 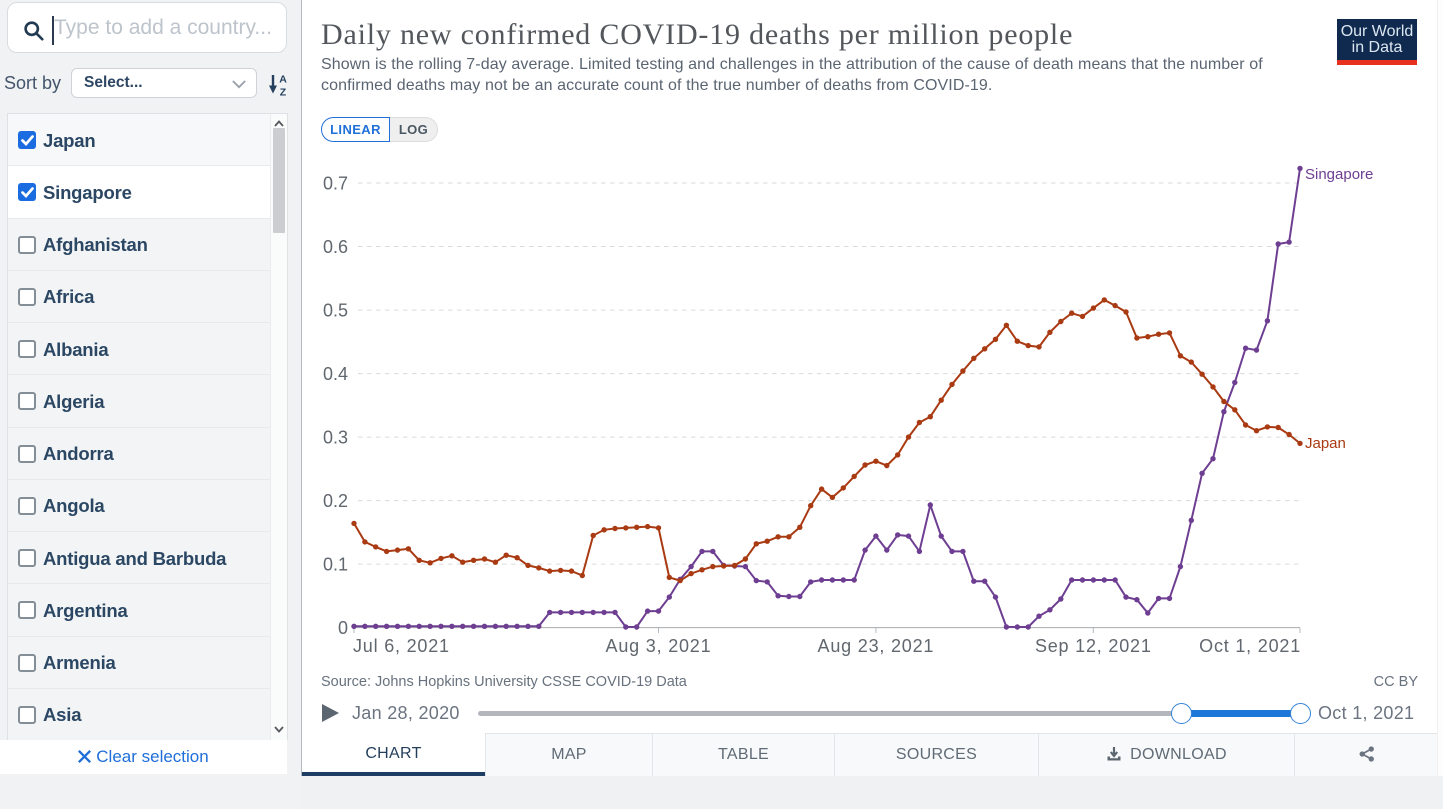 What do you see at coordinates (1325, 443) in the screenshot?
I see `svg-text: Japan` at bounding box center [1325, 443].